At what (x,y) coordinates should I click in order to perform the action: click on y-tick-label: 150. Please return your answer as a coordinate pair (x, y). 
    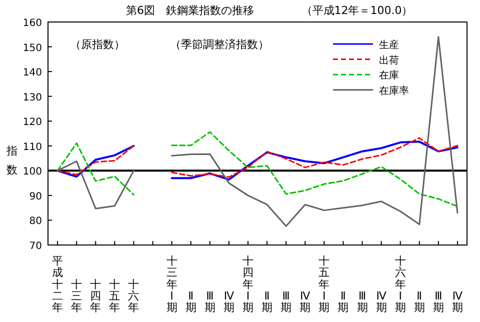
    Looking at the image, I should click on (32, 48).